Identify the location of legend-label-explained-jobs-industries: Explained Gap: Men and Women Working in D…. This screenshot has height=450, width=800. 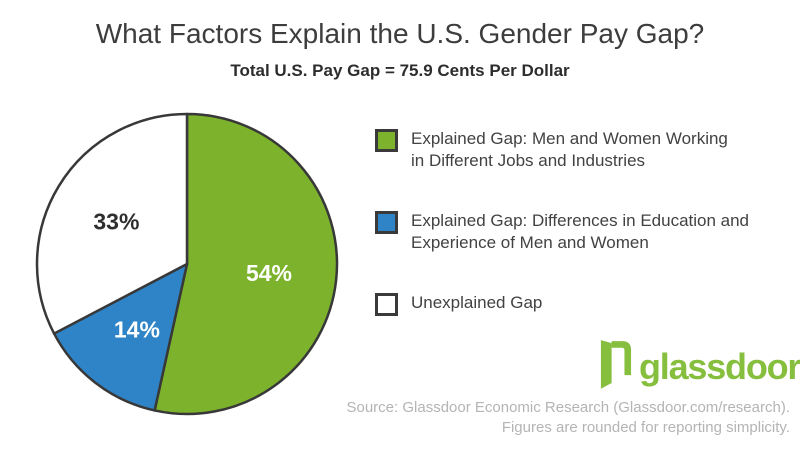
(569, 149).